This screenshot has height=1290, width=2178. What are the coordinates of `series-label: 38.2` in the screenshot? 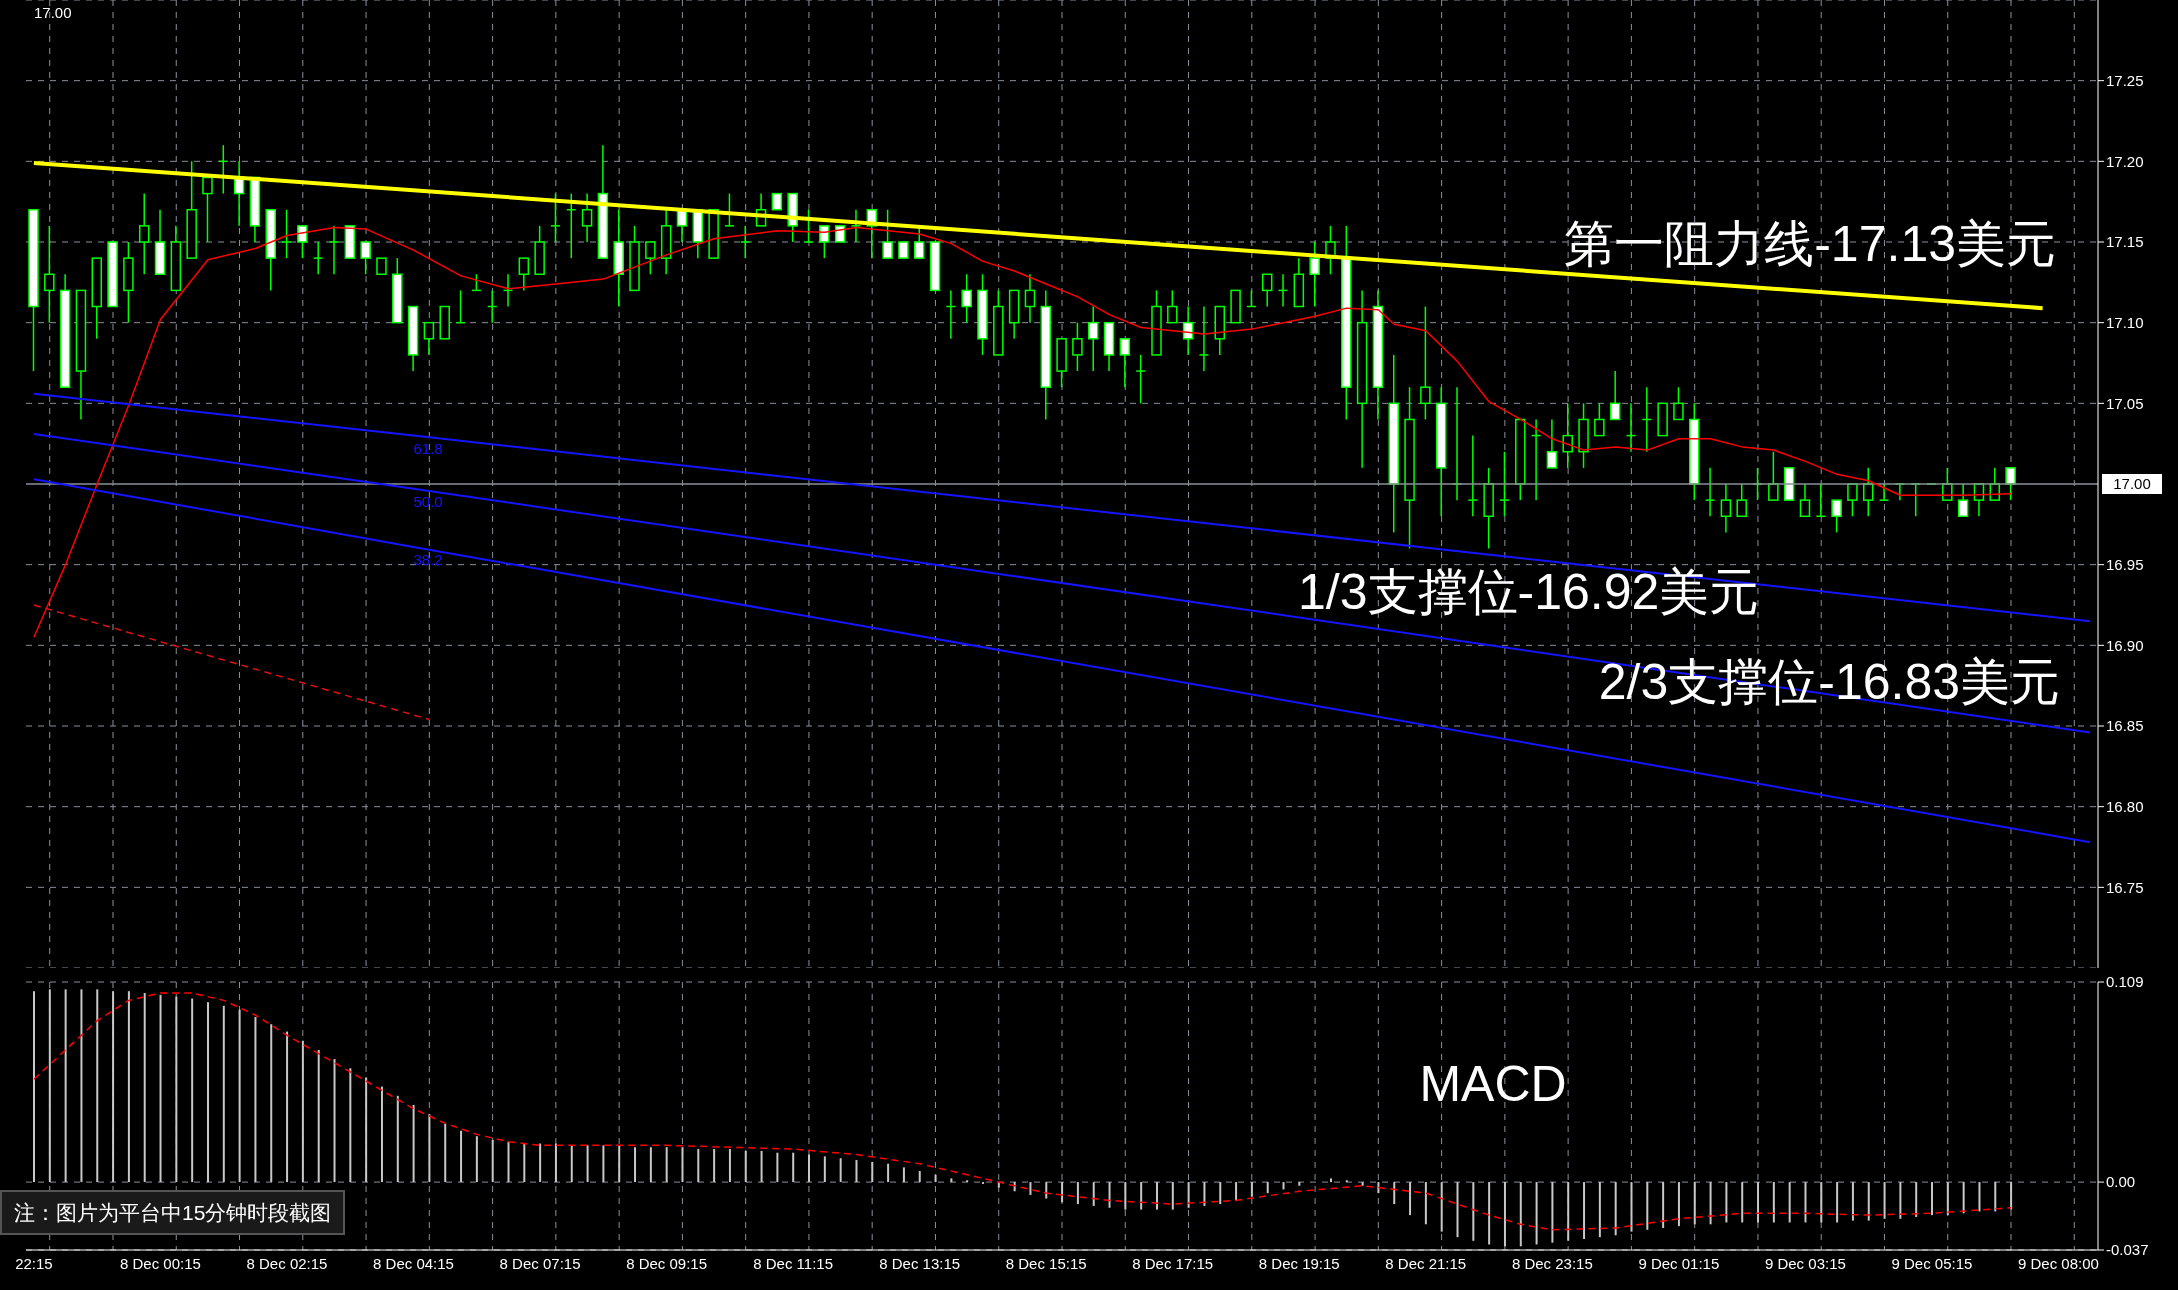 It's located at (428, 559).